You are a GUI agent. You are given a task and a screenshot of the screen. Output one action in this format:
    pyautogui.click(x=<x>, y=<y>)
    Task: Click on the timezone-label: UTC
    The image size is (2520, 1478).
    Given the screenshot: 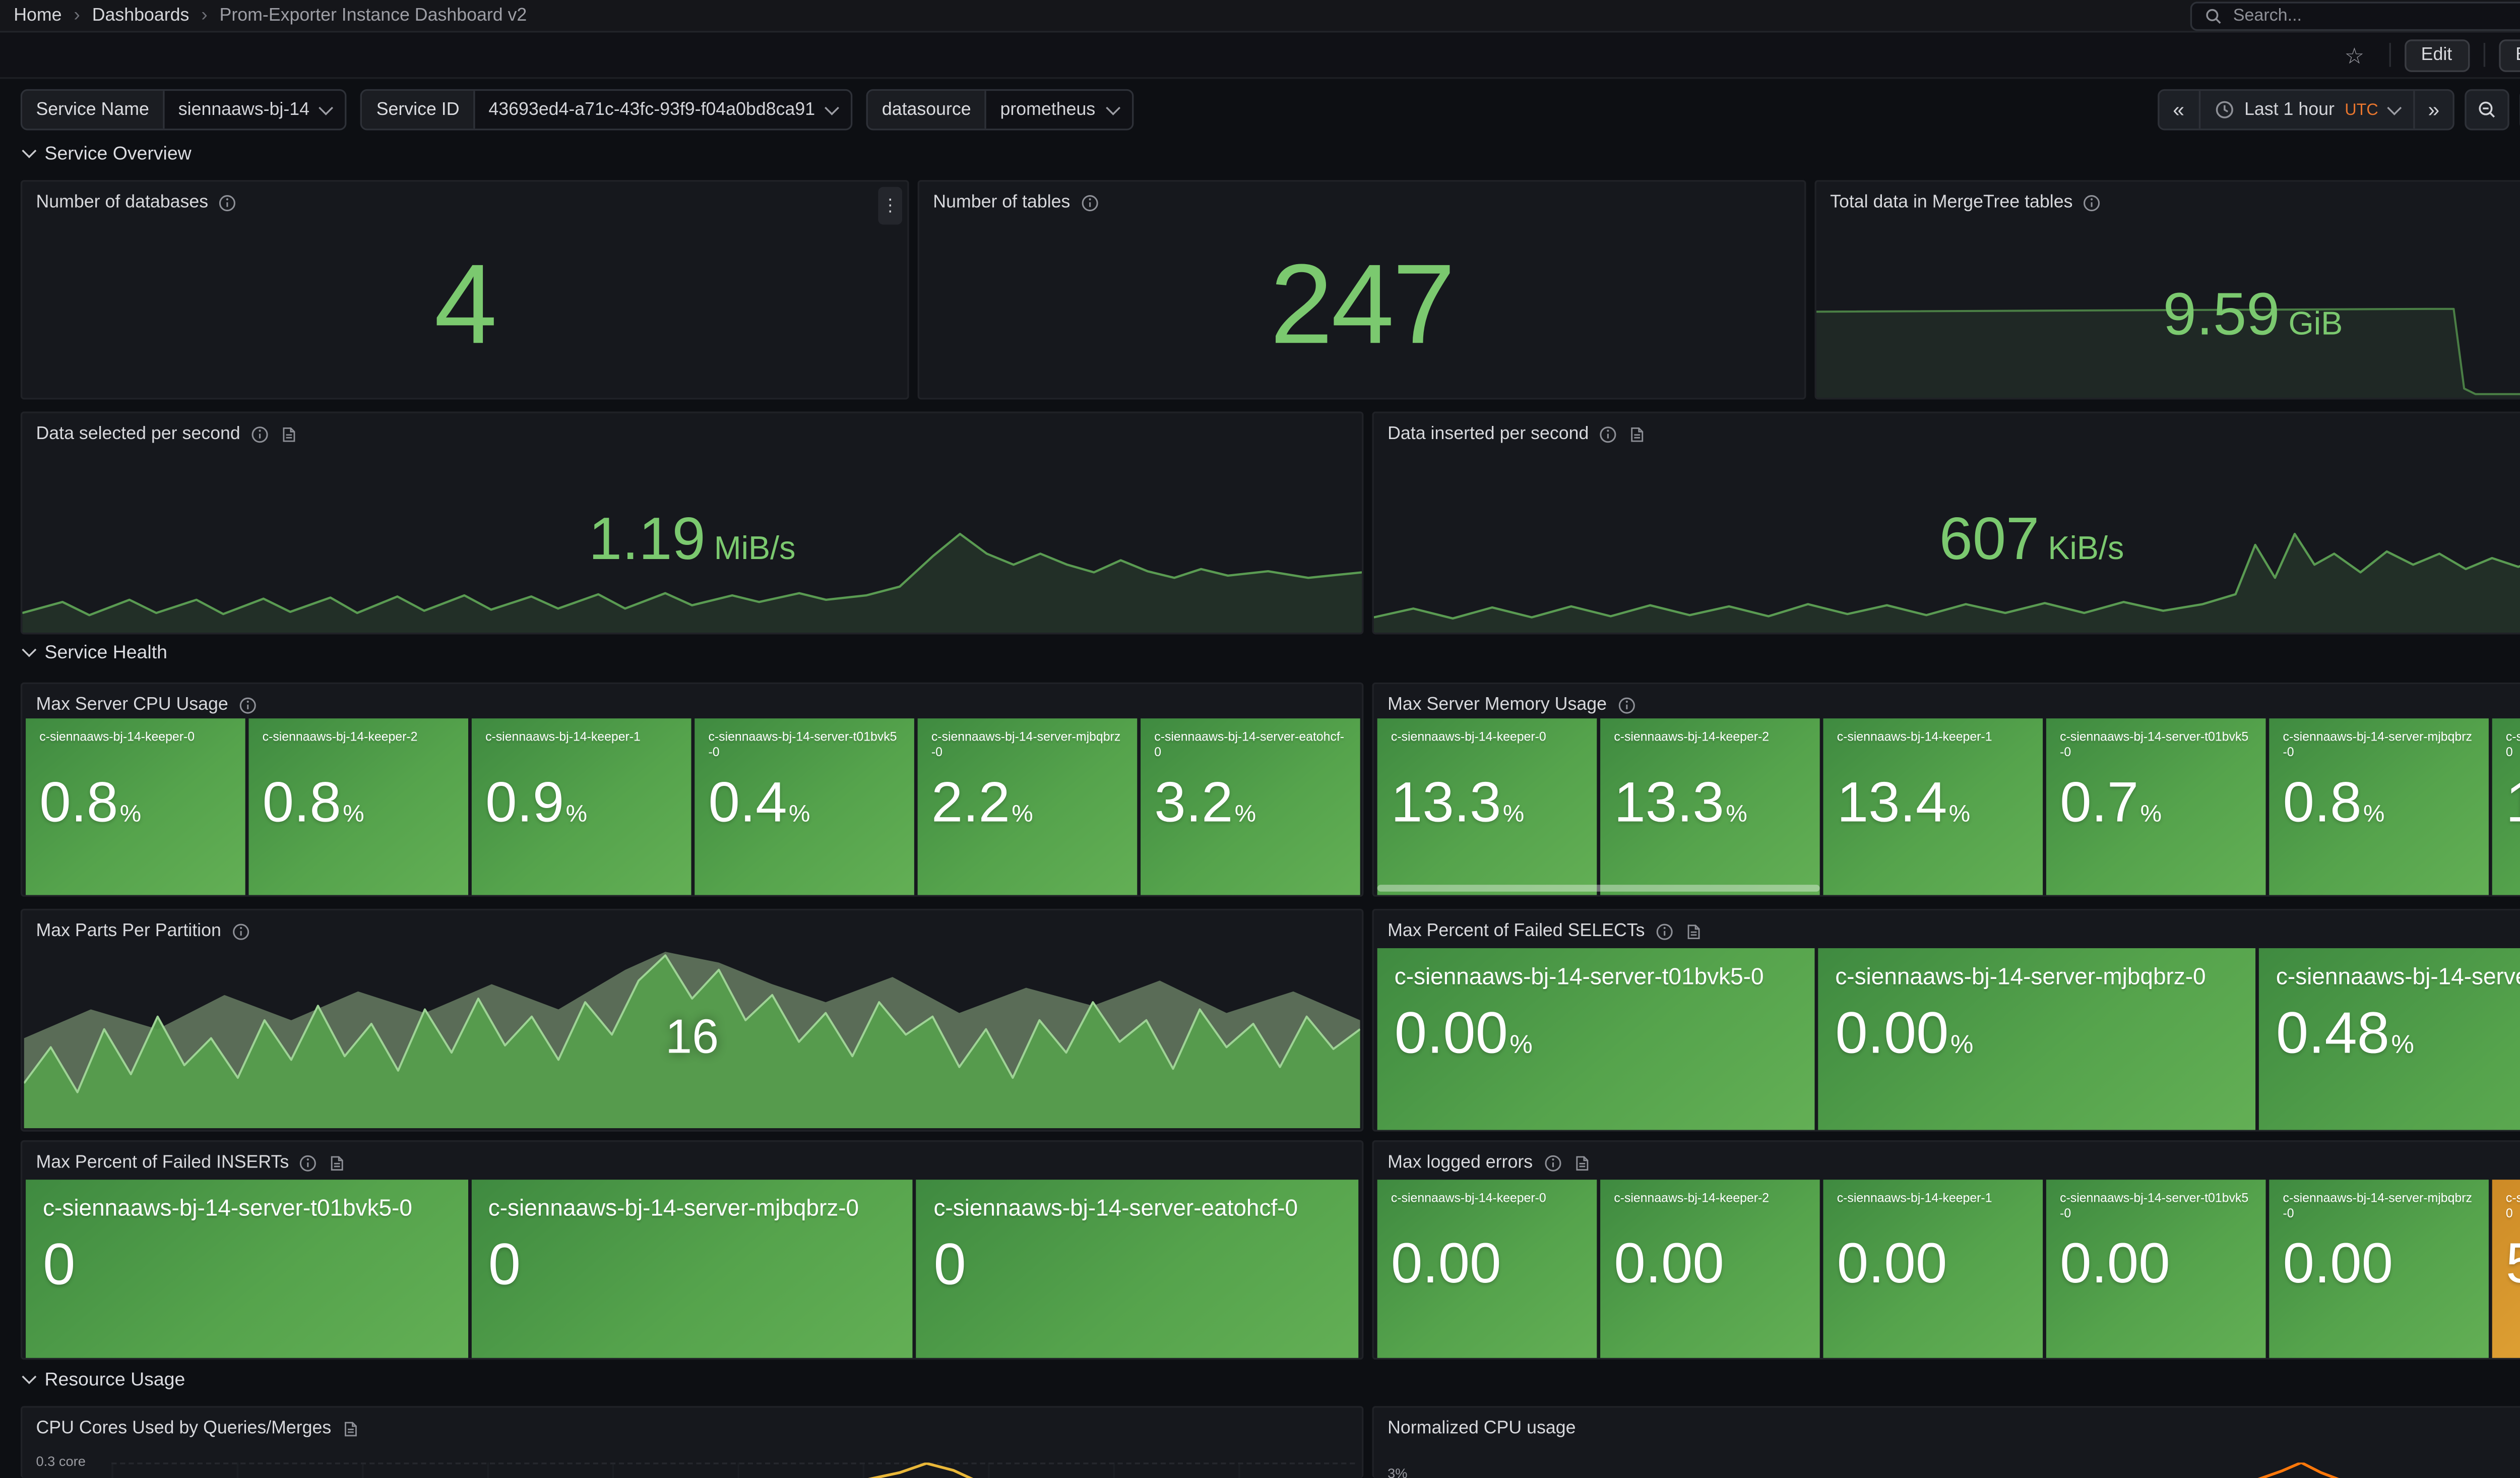 What is the action you would take?
    pyautogui.click(x=2361, y=109)
    